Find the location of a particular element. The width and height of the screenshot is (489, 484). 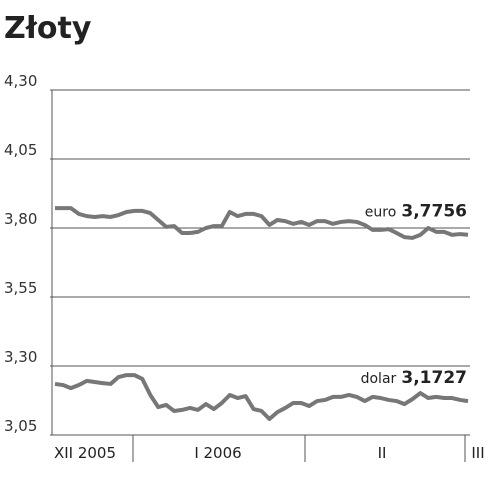

y-tick-label: 3,55 is located at coordinates (20, 288).